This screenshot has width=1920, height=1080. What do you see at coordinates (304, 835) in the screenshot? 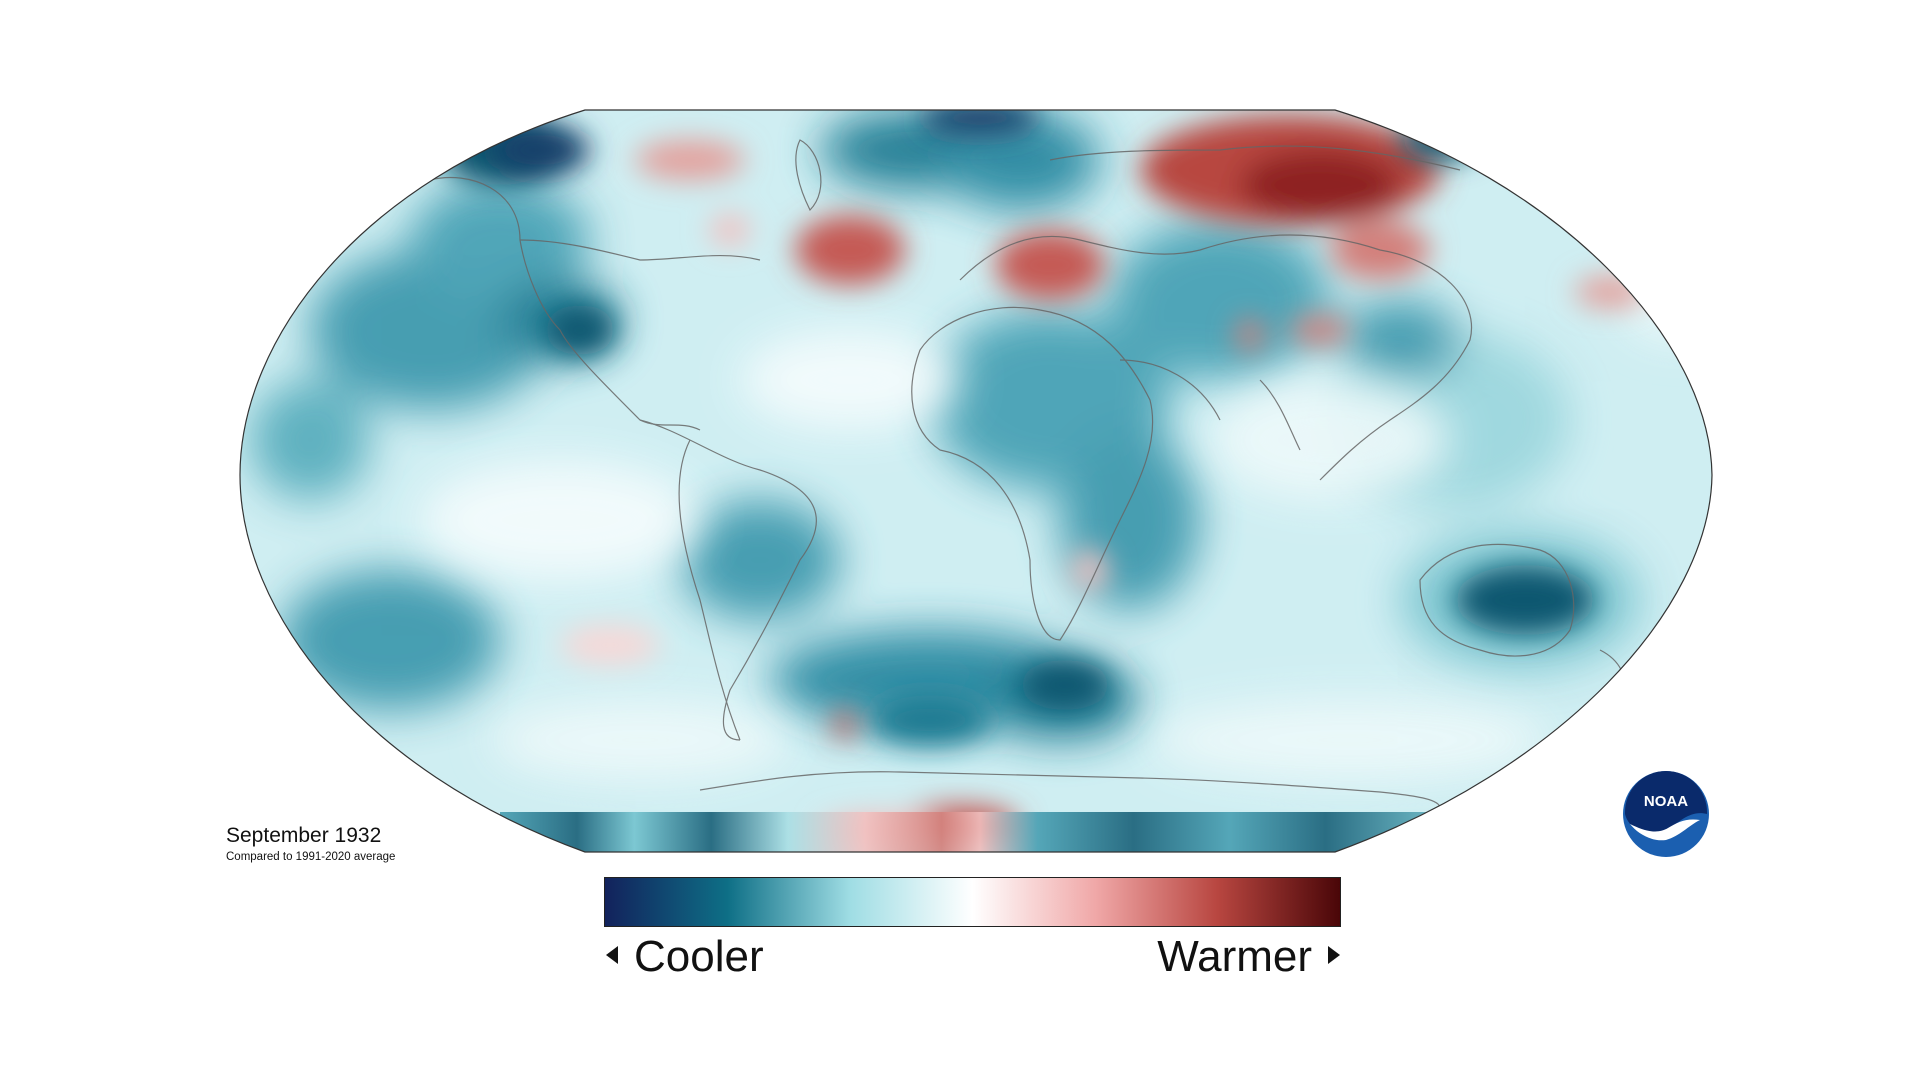
I see `map-date-title: September 1932` at bounding box center [304, 835].